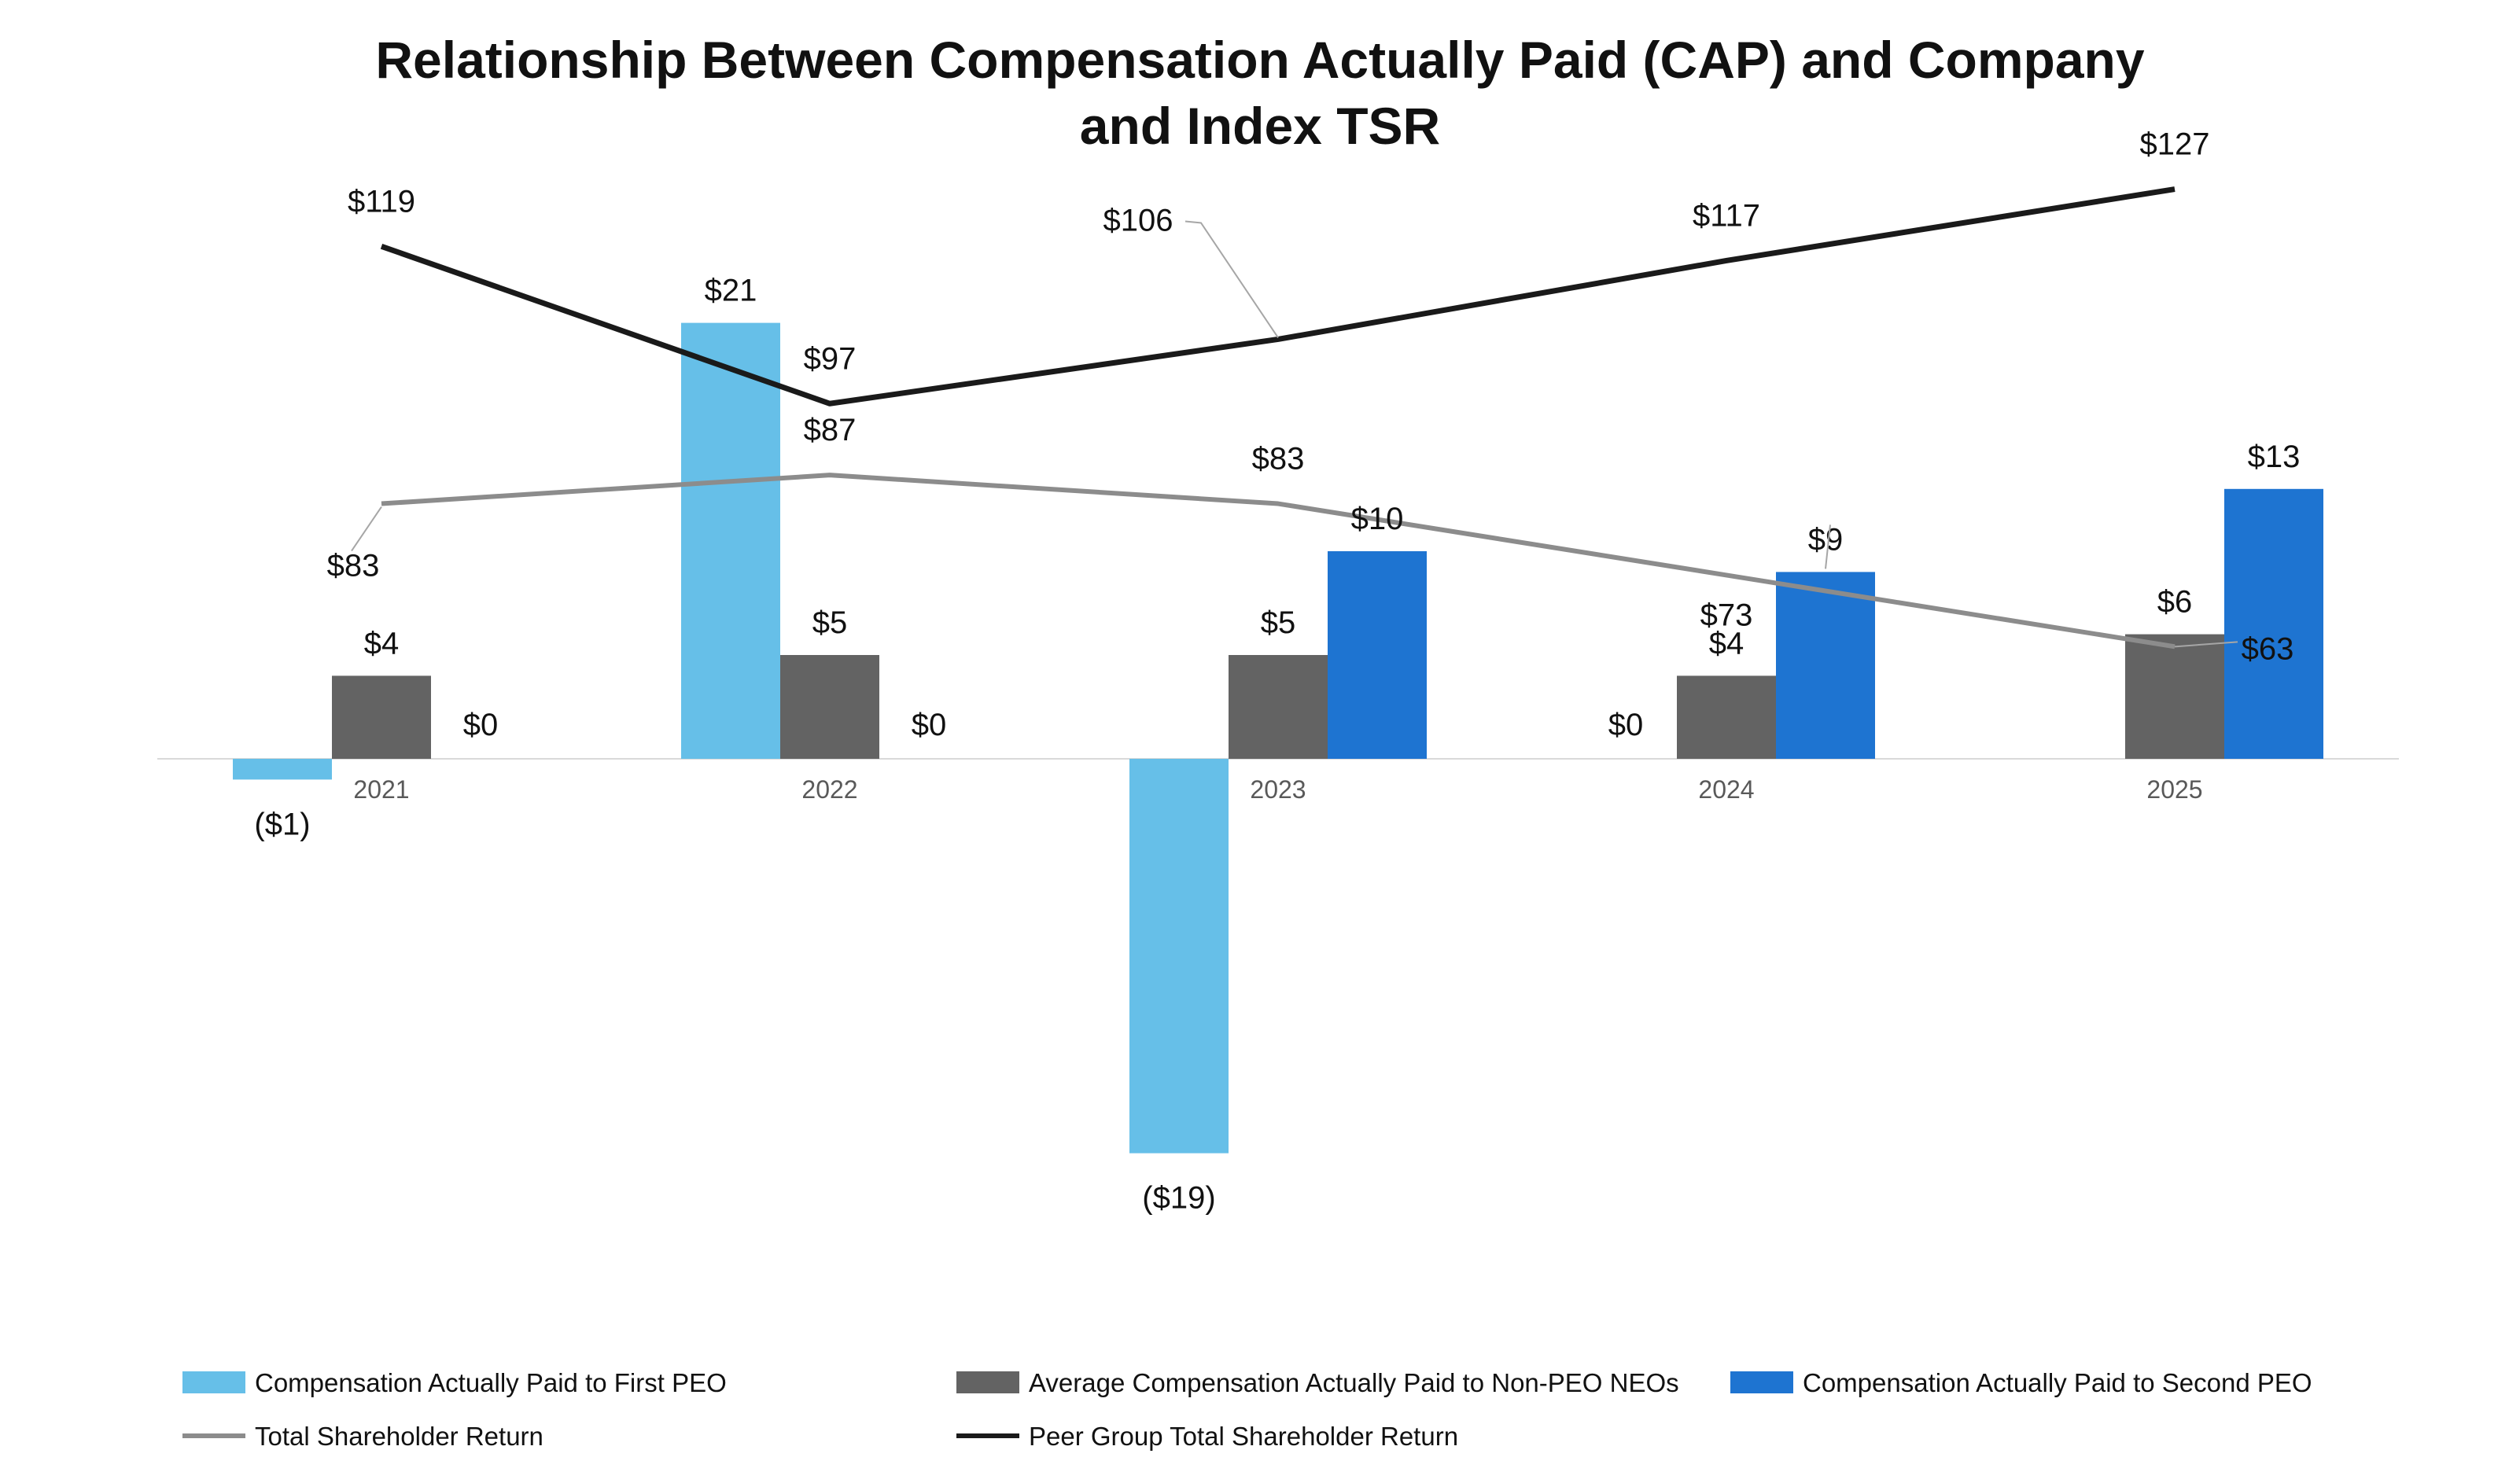  Describe the element at coordinates (1377, 519) in the screenshot. I see `bar-data-label: $10` at that location.